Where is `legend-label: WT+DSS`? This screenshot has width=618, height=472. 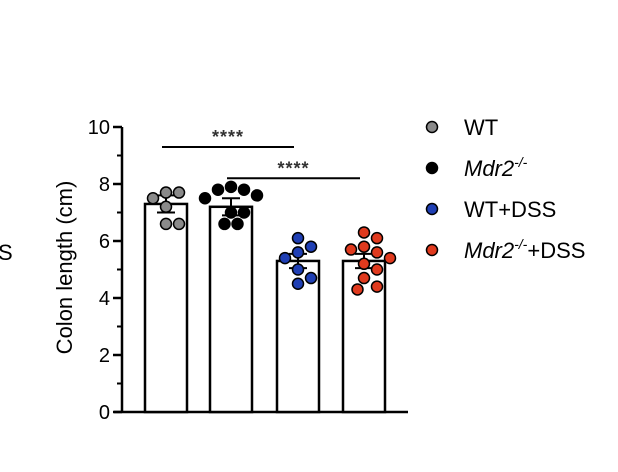
legend-label: WT+DSS is located at coordinates (510, 209).